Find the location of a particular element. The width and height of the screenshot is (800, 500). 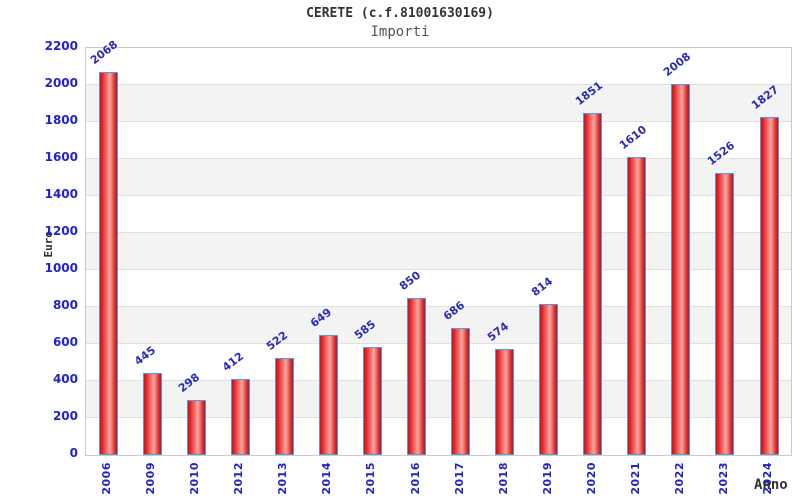

y-tick-label: 1200 is located at coordinates (61, 231).